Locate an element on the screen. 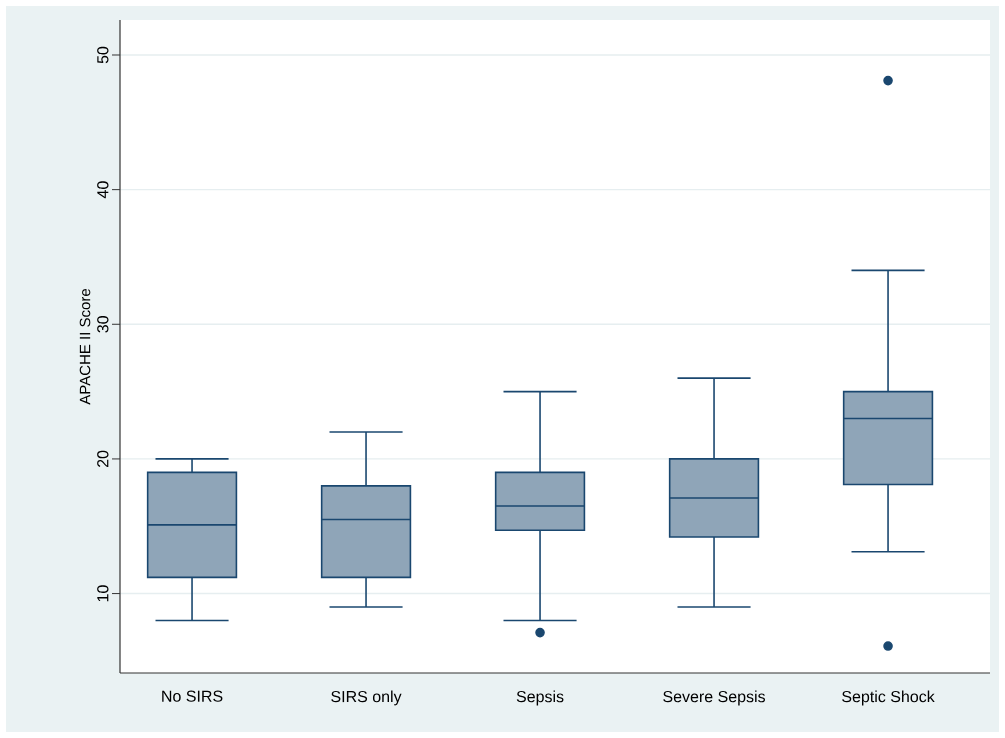 The width and height of the screenshot is (1005, 738). x-tick-label: Septic Shock is located at coordinates (888, 698).